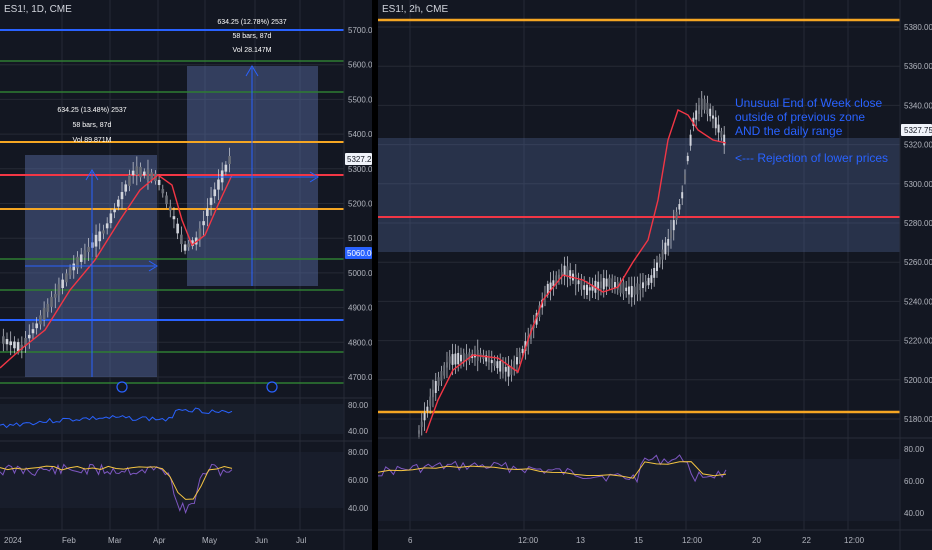  What do you see at coordinates (415, 9) in the screenshot?
I see `intraday-symbol-label: ES1!, 2h, CME` at bounding box center [415, 9].